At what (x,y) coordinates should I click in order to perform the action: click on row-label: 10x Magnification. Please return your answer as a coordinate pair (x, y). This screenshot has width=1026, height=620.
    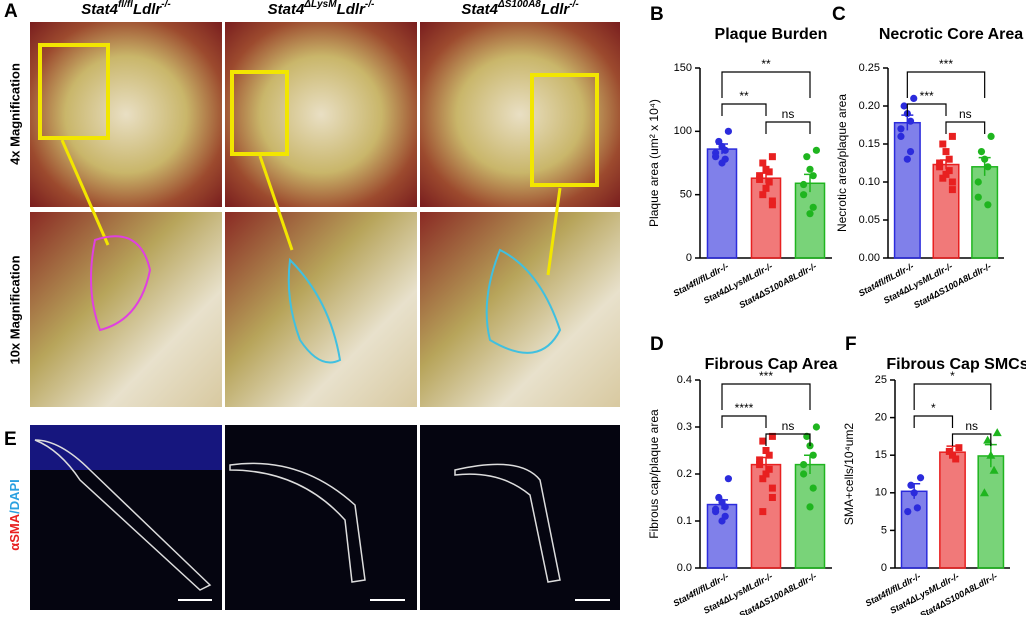
    Looking at the image, I should click on (14, 309).